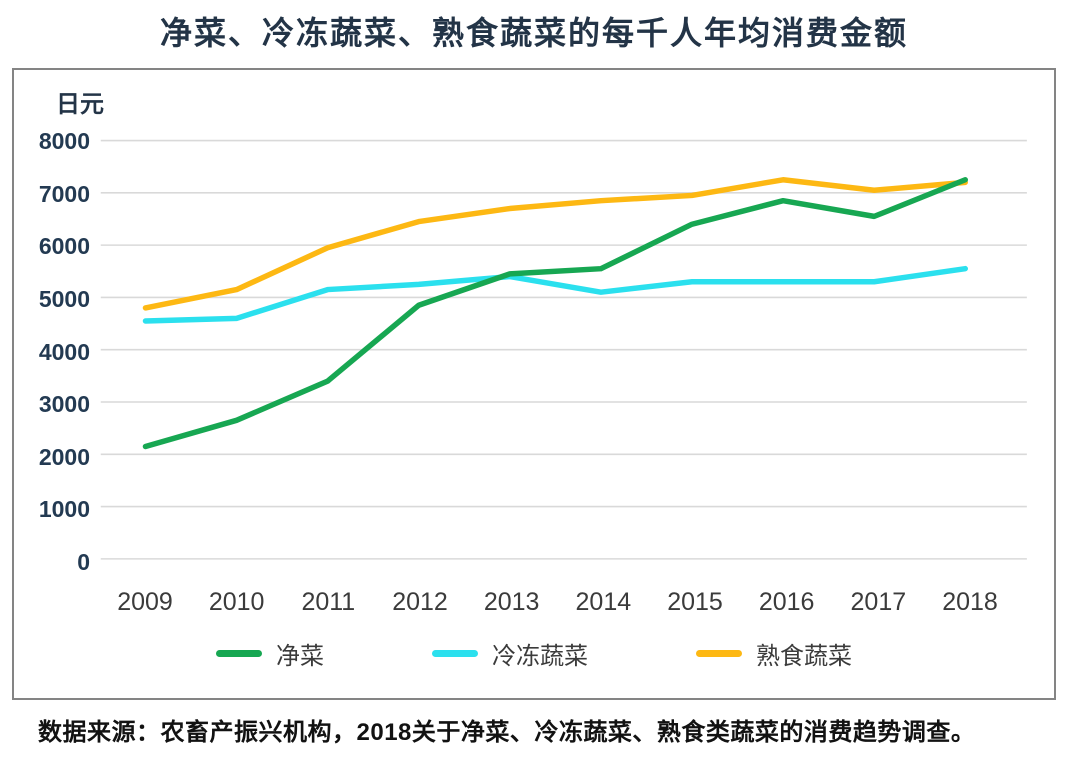 Image resolution: width=1068 pixels, height=760 pixels. What do you see at coordinates (970, 602) in the screenshot?
I see `x-tick-label: 2018` at bounding box center [970, 602].